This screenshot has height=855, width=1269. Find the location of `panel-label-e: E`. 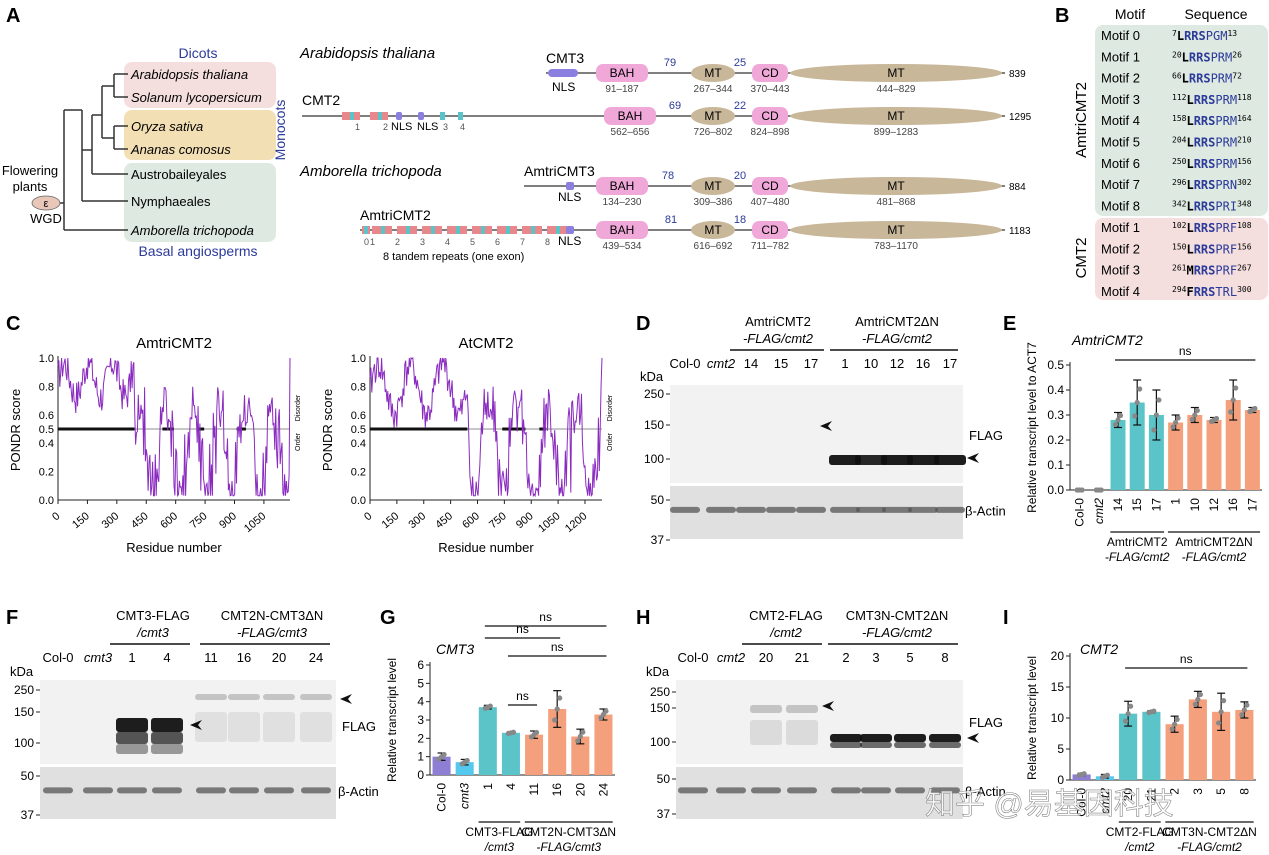

panel-label-e: E is located at coordinates (1009, 324).